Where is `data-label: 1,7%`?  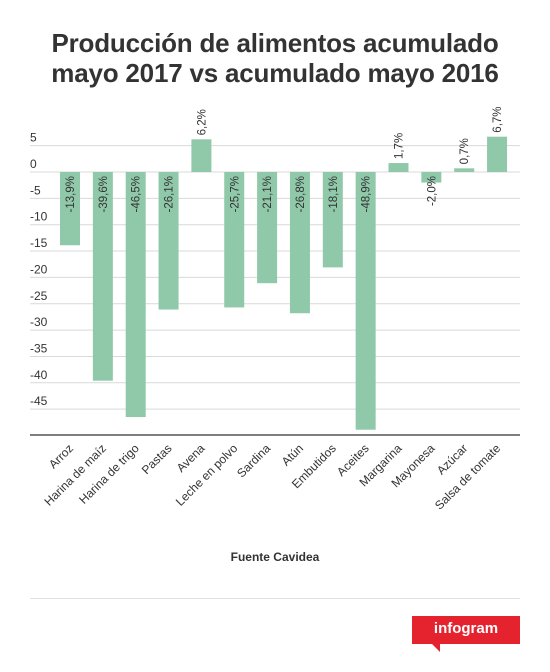 data-label: 1,7% is located at coordinates (400, 146).